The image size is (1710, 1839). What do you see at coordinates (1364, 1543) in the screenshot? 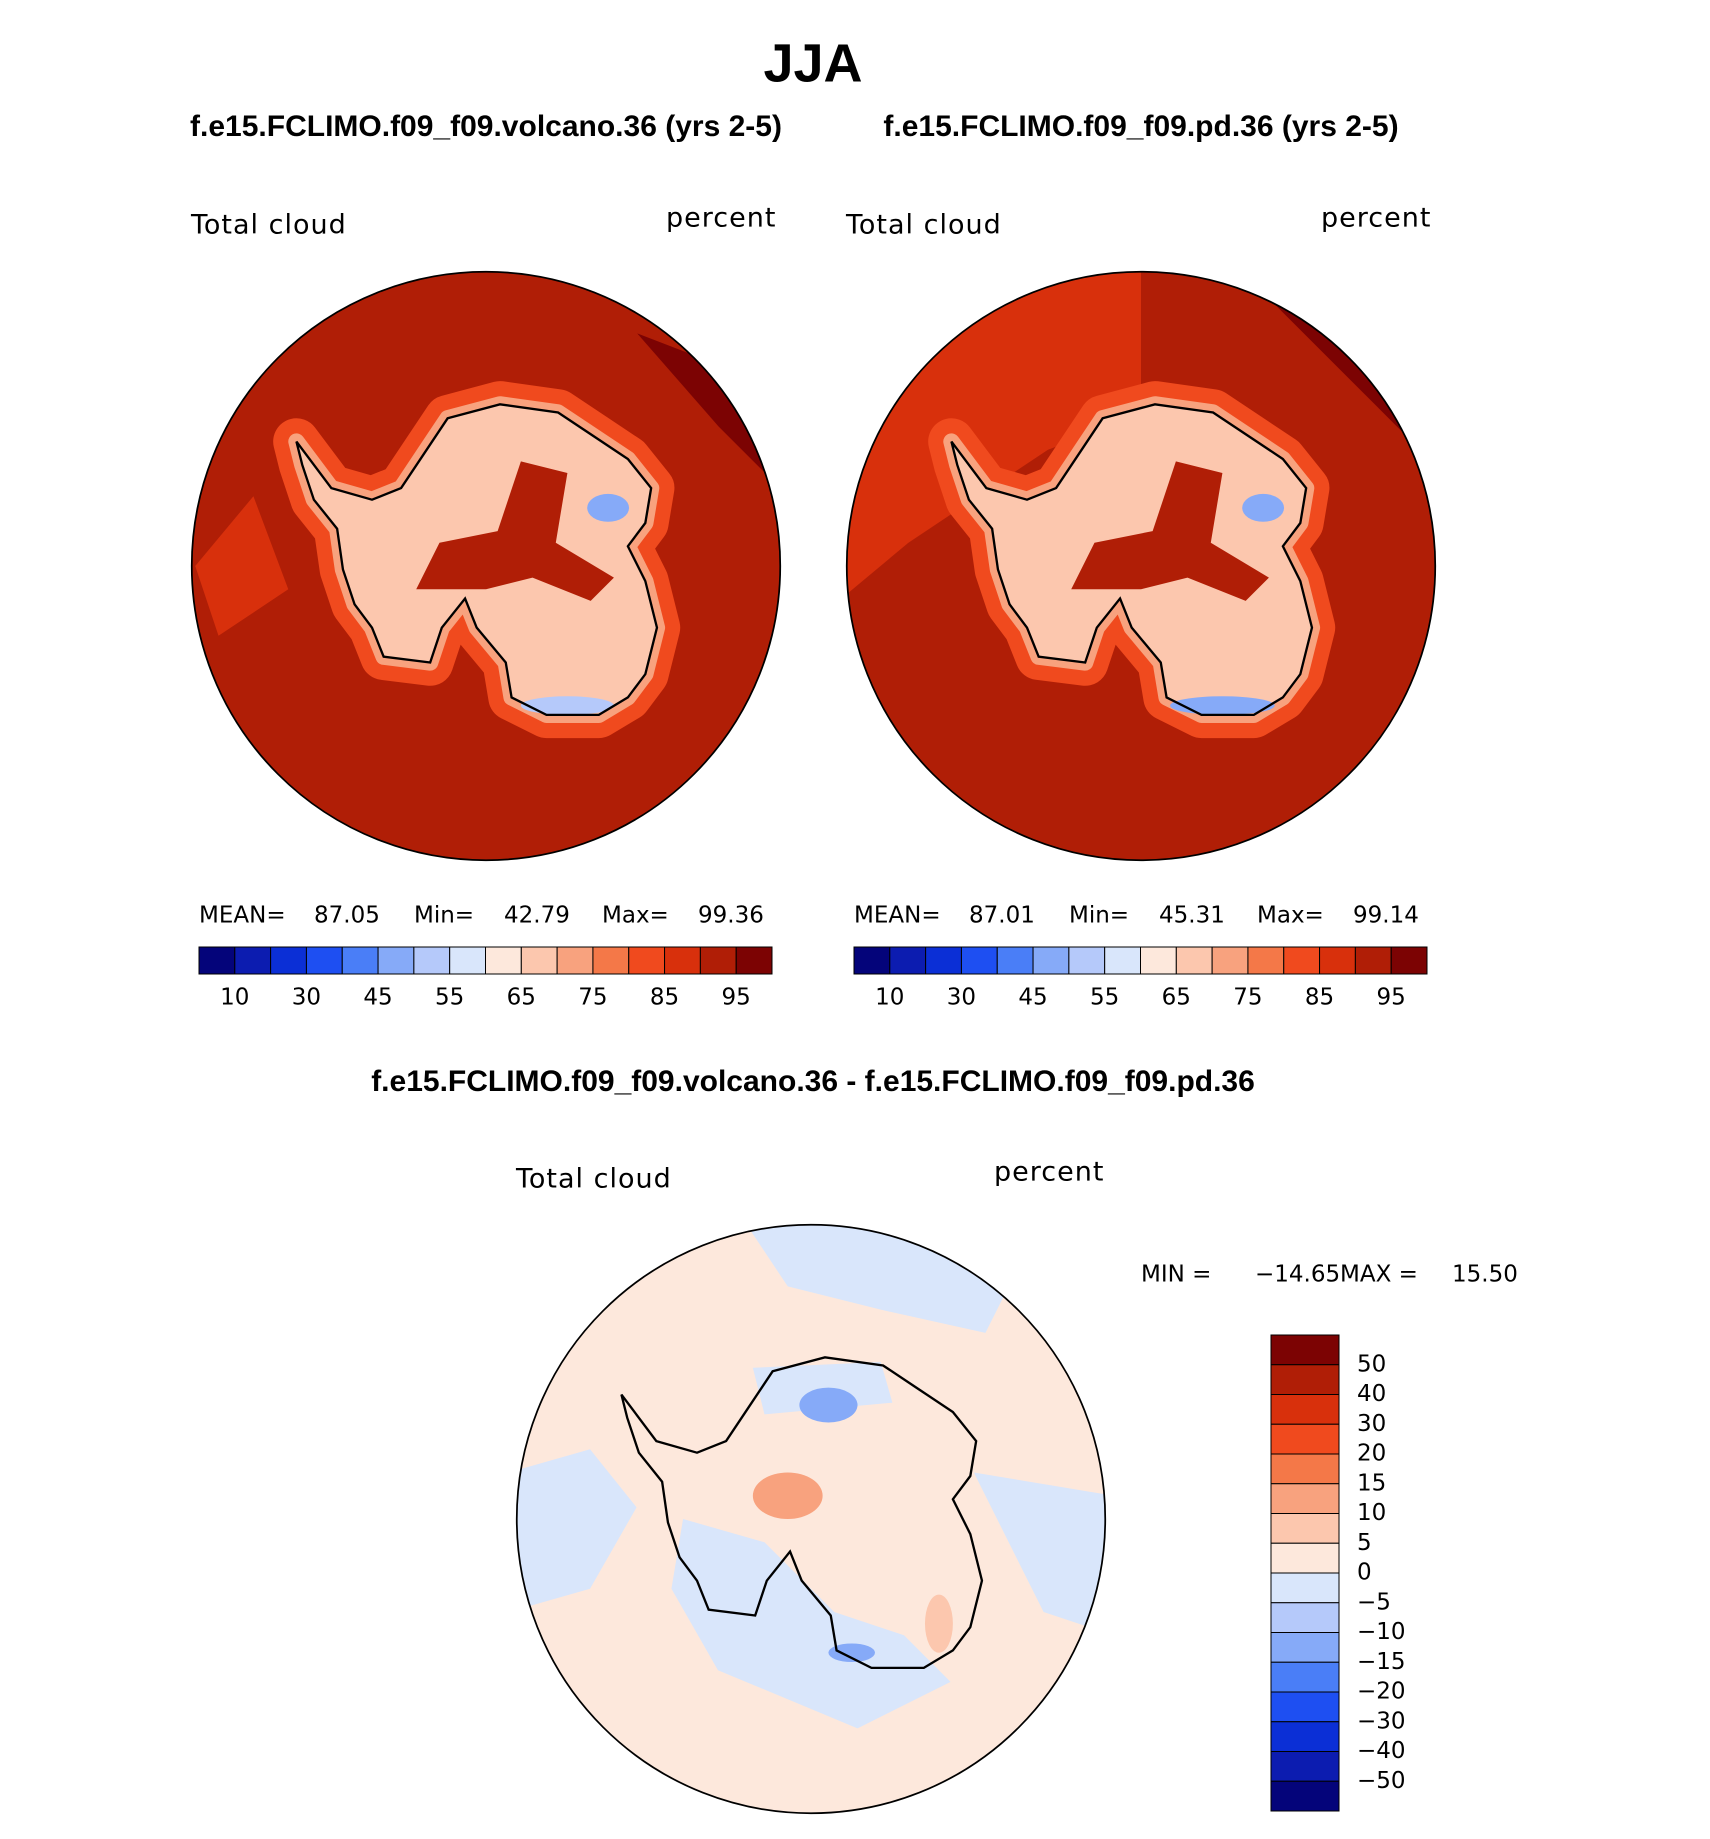
I see `colorbar-label: 5` at bounding box center [1364, 1543].